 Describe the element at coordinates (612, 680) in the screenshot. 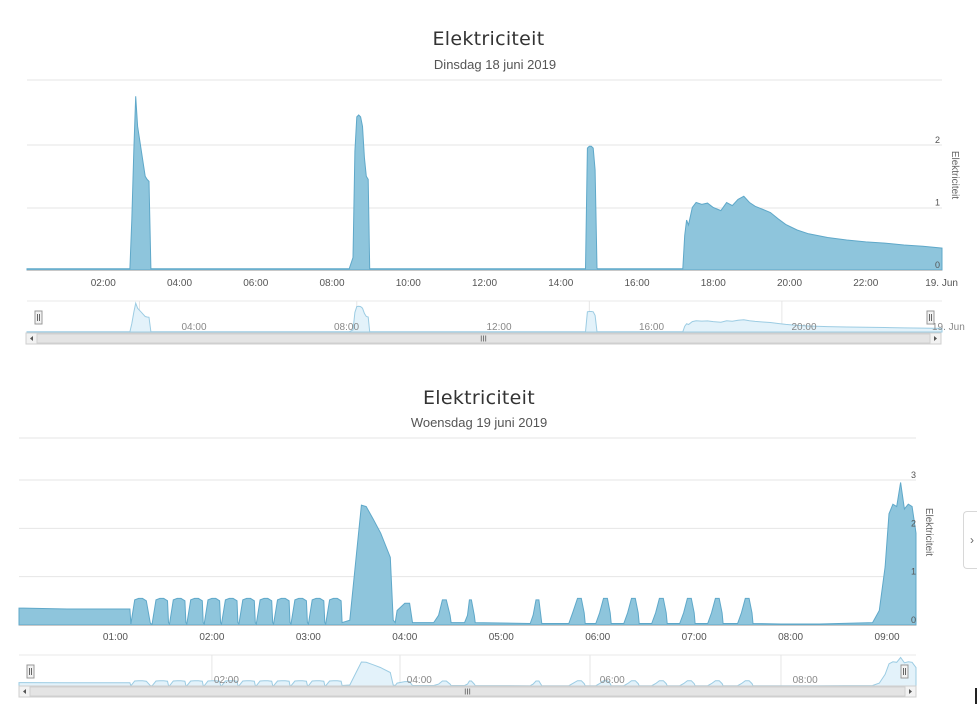

I see `navigator-label: 06:00` at that location.